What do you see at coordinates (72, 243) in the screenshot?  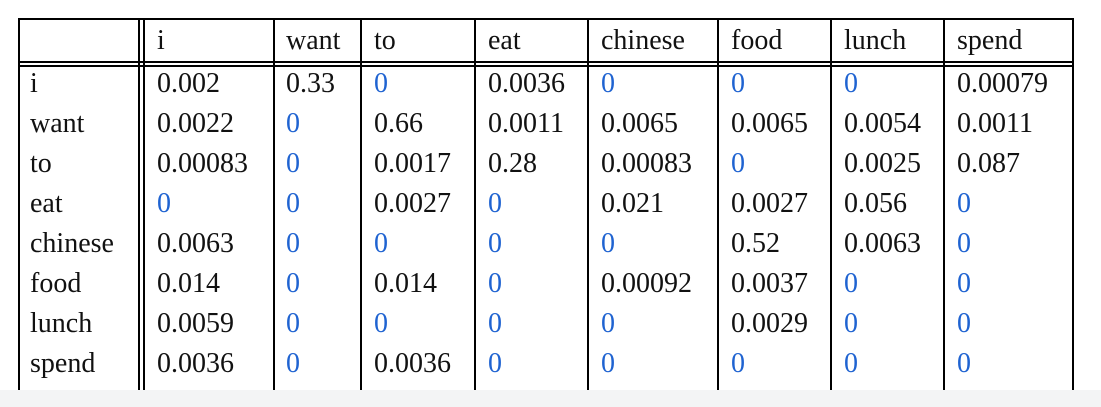 I see `row-label-chinese: chinese` at bounding box center [72, 243].